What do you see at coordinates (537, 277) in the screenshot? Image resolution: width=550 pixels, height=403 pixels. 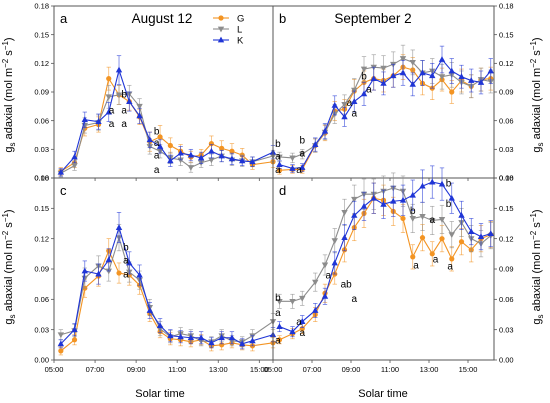 I see `ylabel-bot-text-r: abaxial (mol m` at bounding box center [537, 277].